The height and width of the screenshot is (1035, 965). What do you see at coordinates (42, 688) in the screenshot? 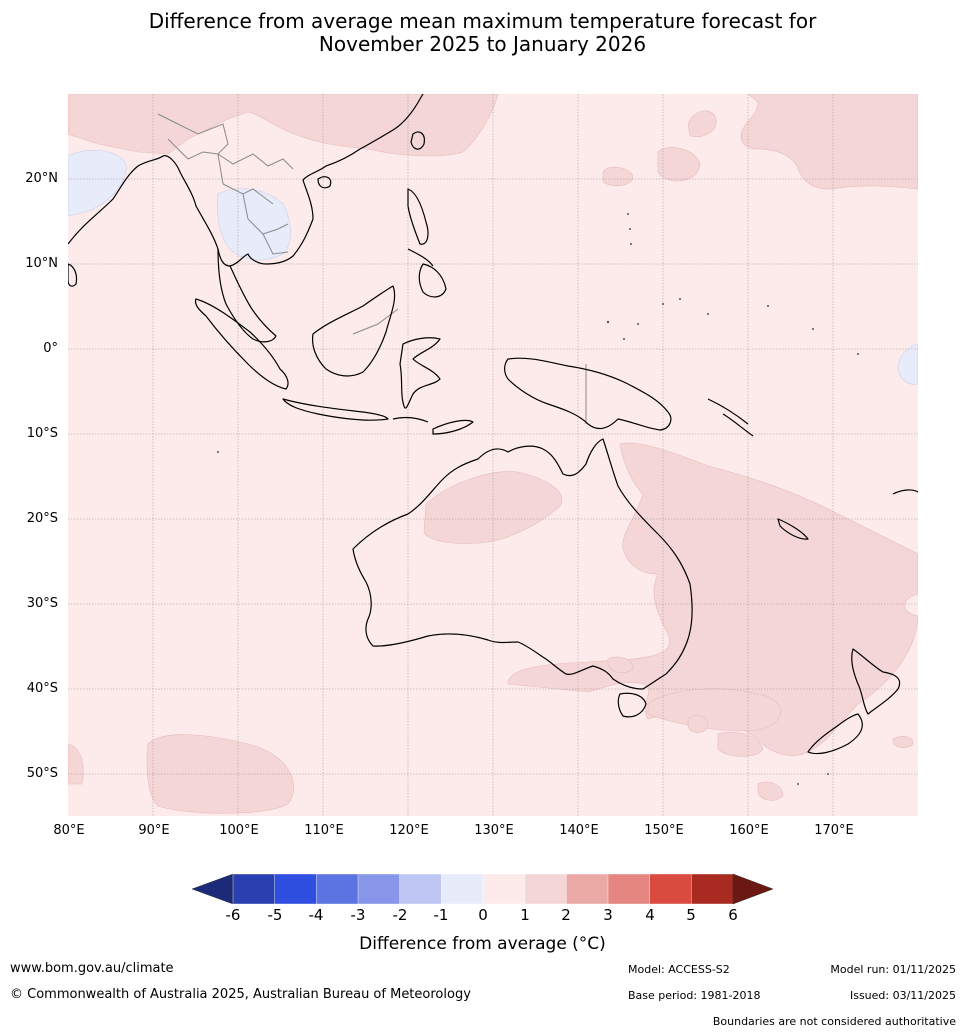
I see `lat-label-40s: 40°S` at bounding box center [42, 688].